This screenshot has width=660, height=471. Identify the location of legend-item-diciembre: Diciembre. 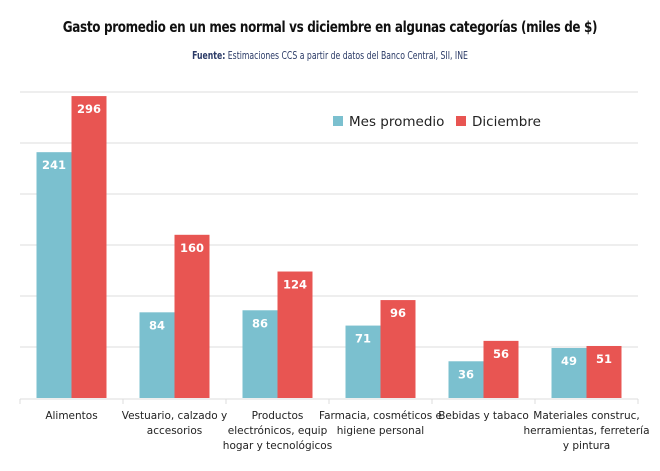
(498, 122).